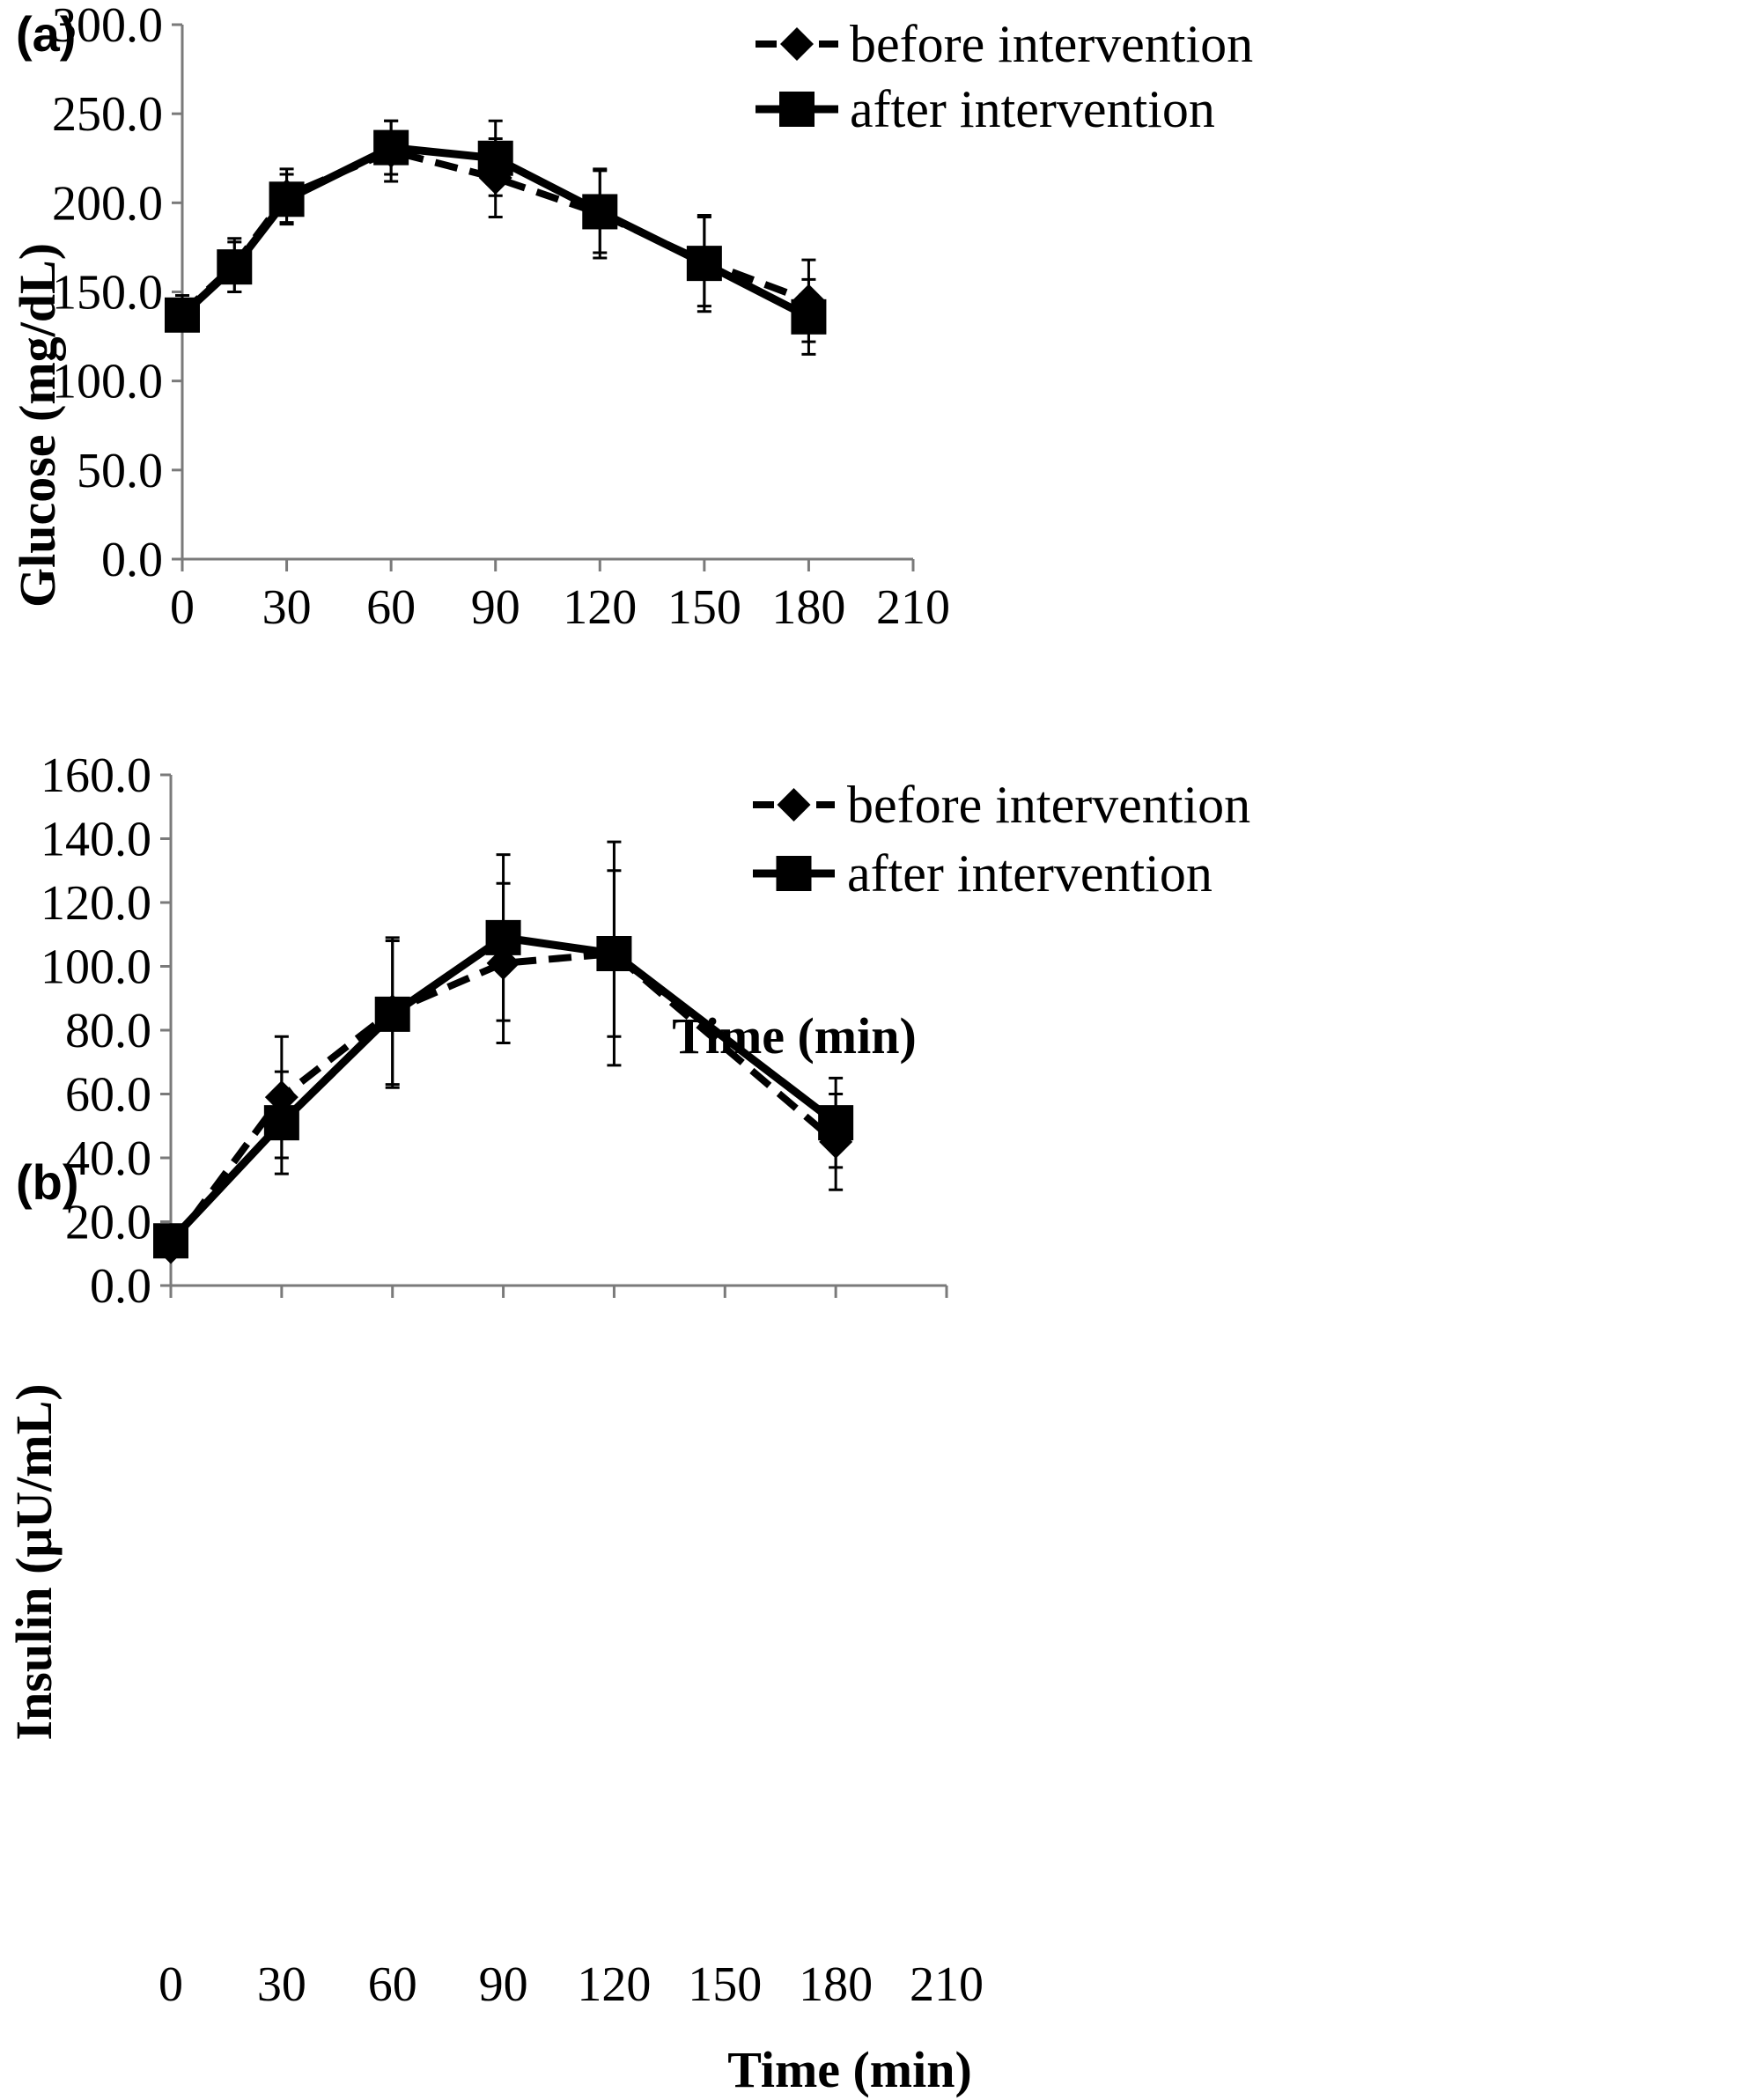 The image size is (1747, 2100). What do you see at coordinates (614, 1984) in the screenshot?
I see `insulin-x-tick-label: 120` at bounding box center [614, 1984].